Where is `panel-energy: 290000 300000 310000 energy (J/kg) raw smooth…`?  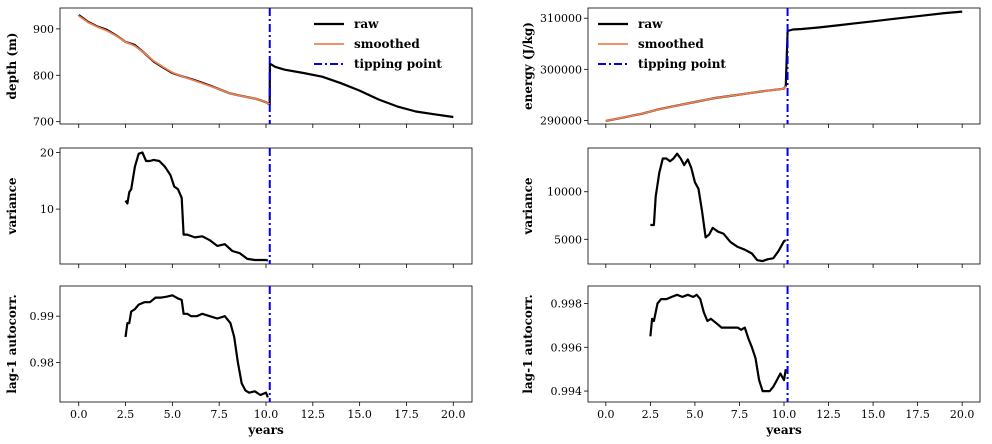 panel-energy: 290000 300000 310000 energy (J/kg) raw smooth… is located at coordinates (751, 67).